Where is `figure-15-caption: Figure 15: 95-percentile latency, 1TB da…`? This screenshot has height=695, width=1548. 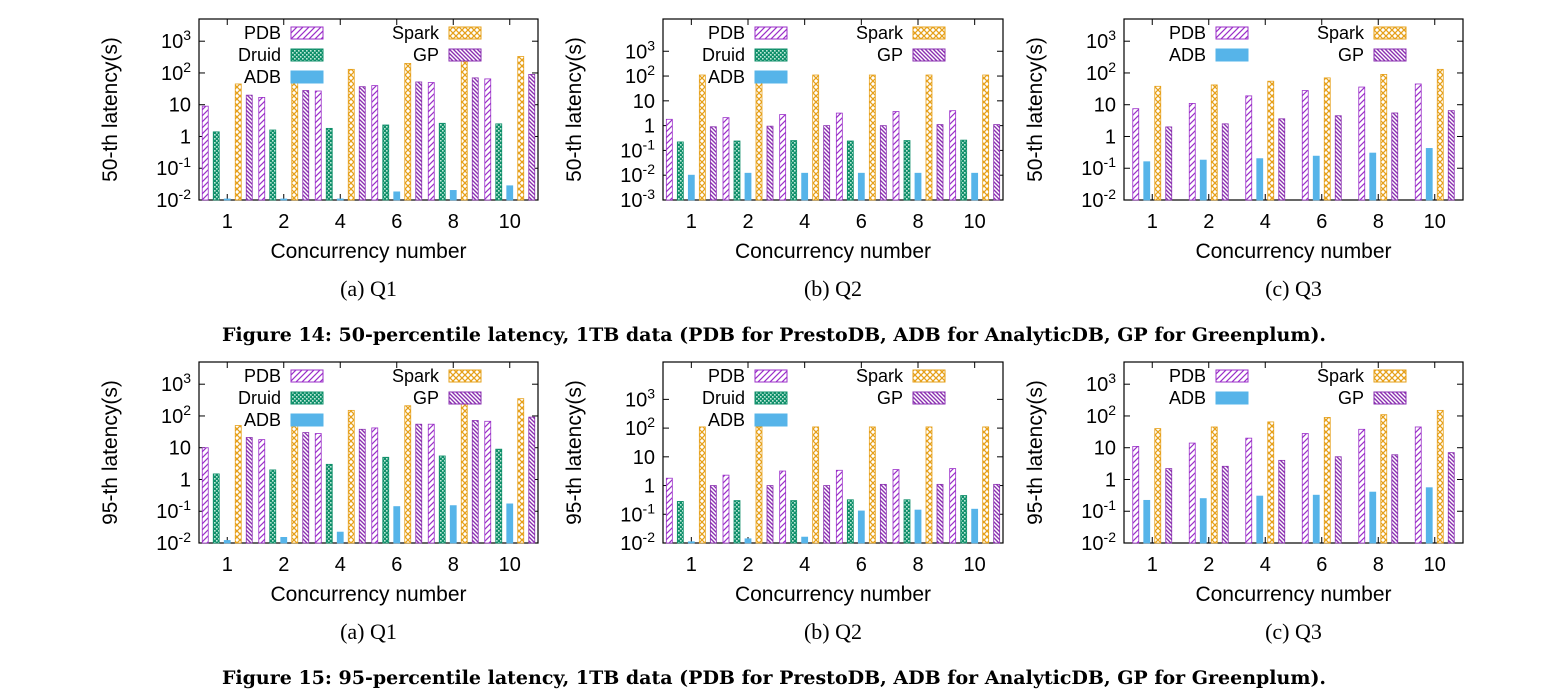
figure-15-caption: Figure 15: 95-percentile latency, 1TB da… is located at coordinates (774, 678).